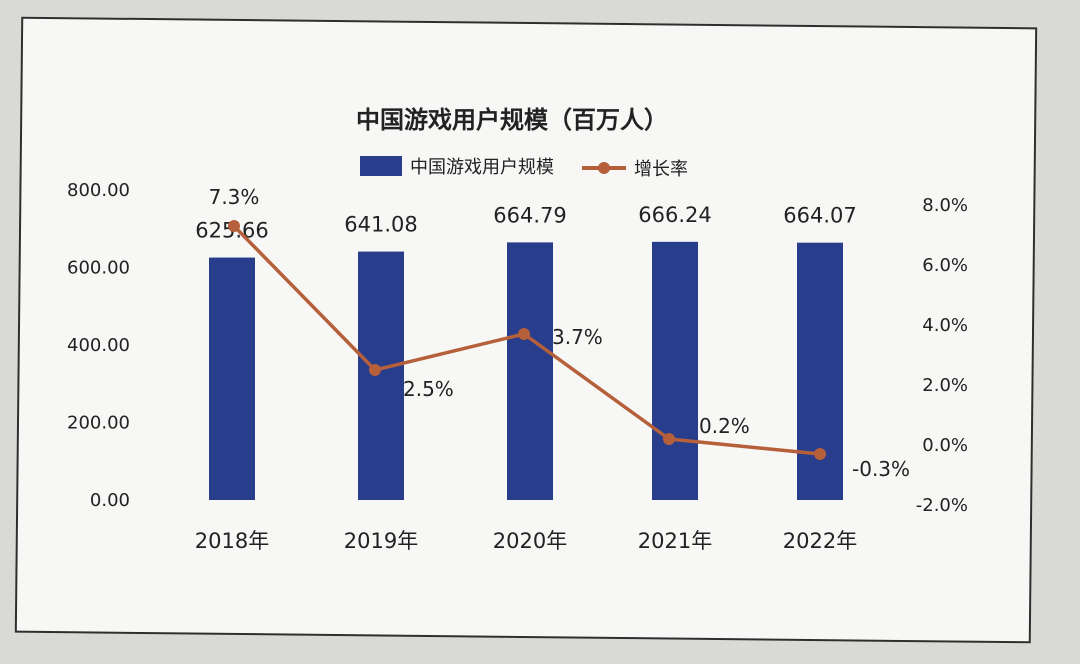  I want to click on bar-value-label: 666.24, so click(674, 215).